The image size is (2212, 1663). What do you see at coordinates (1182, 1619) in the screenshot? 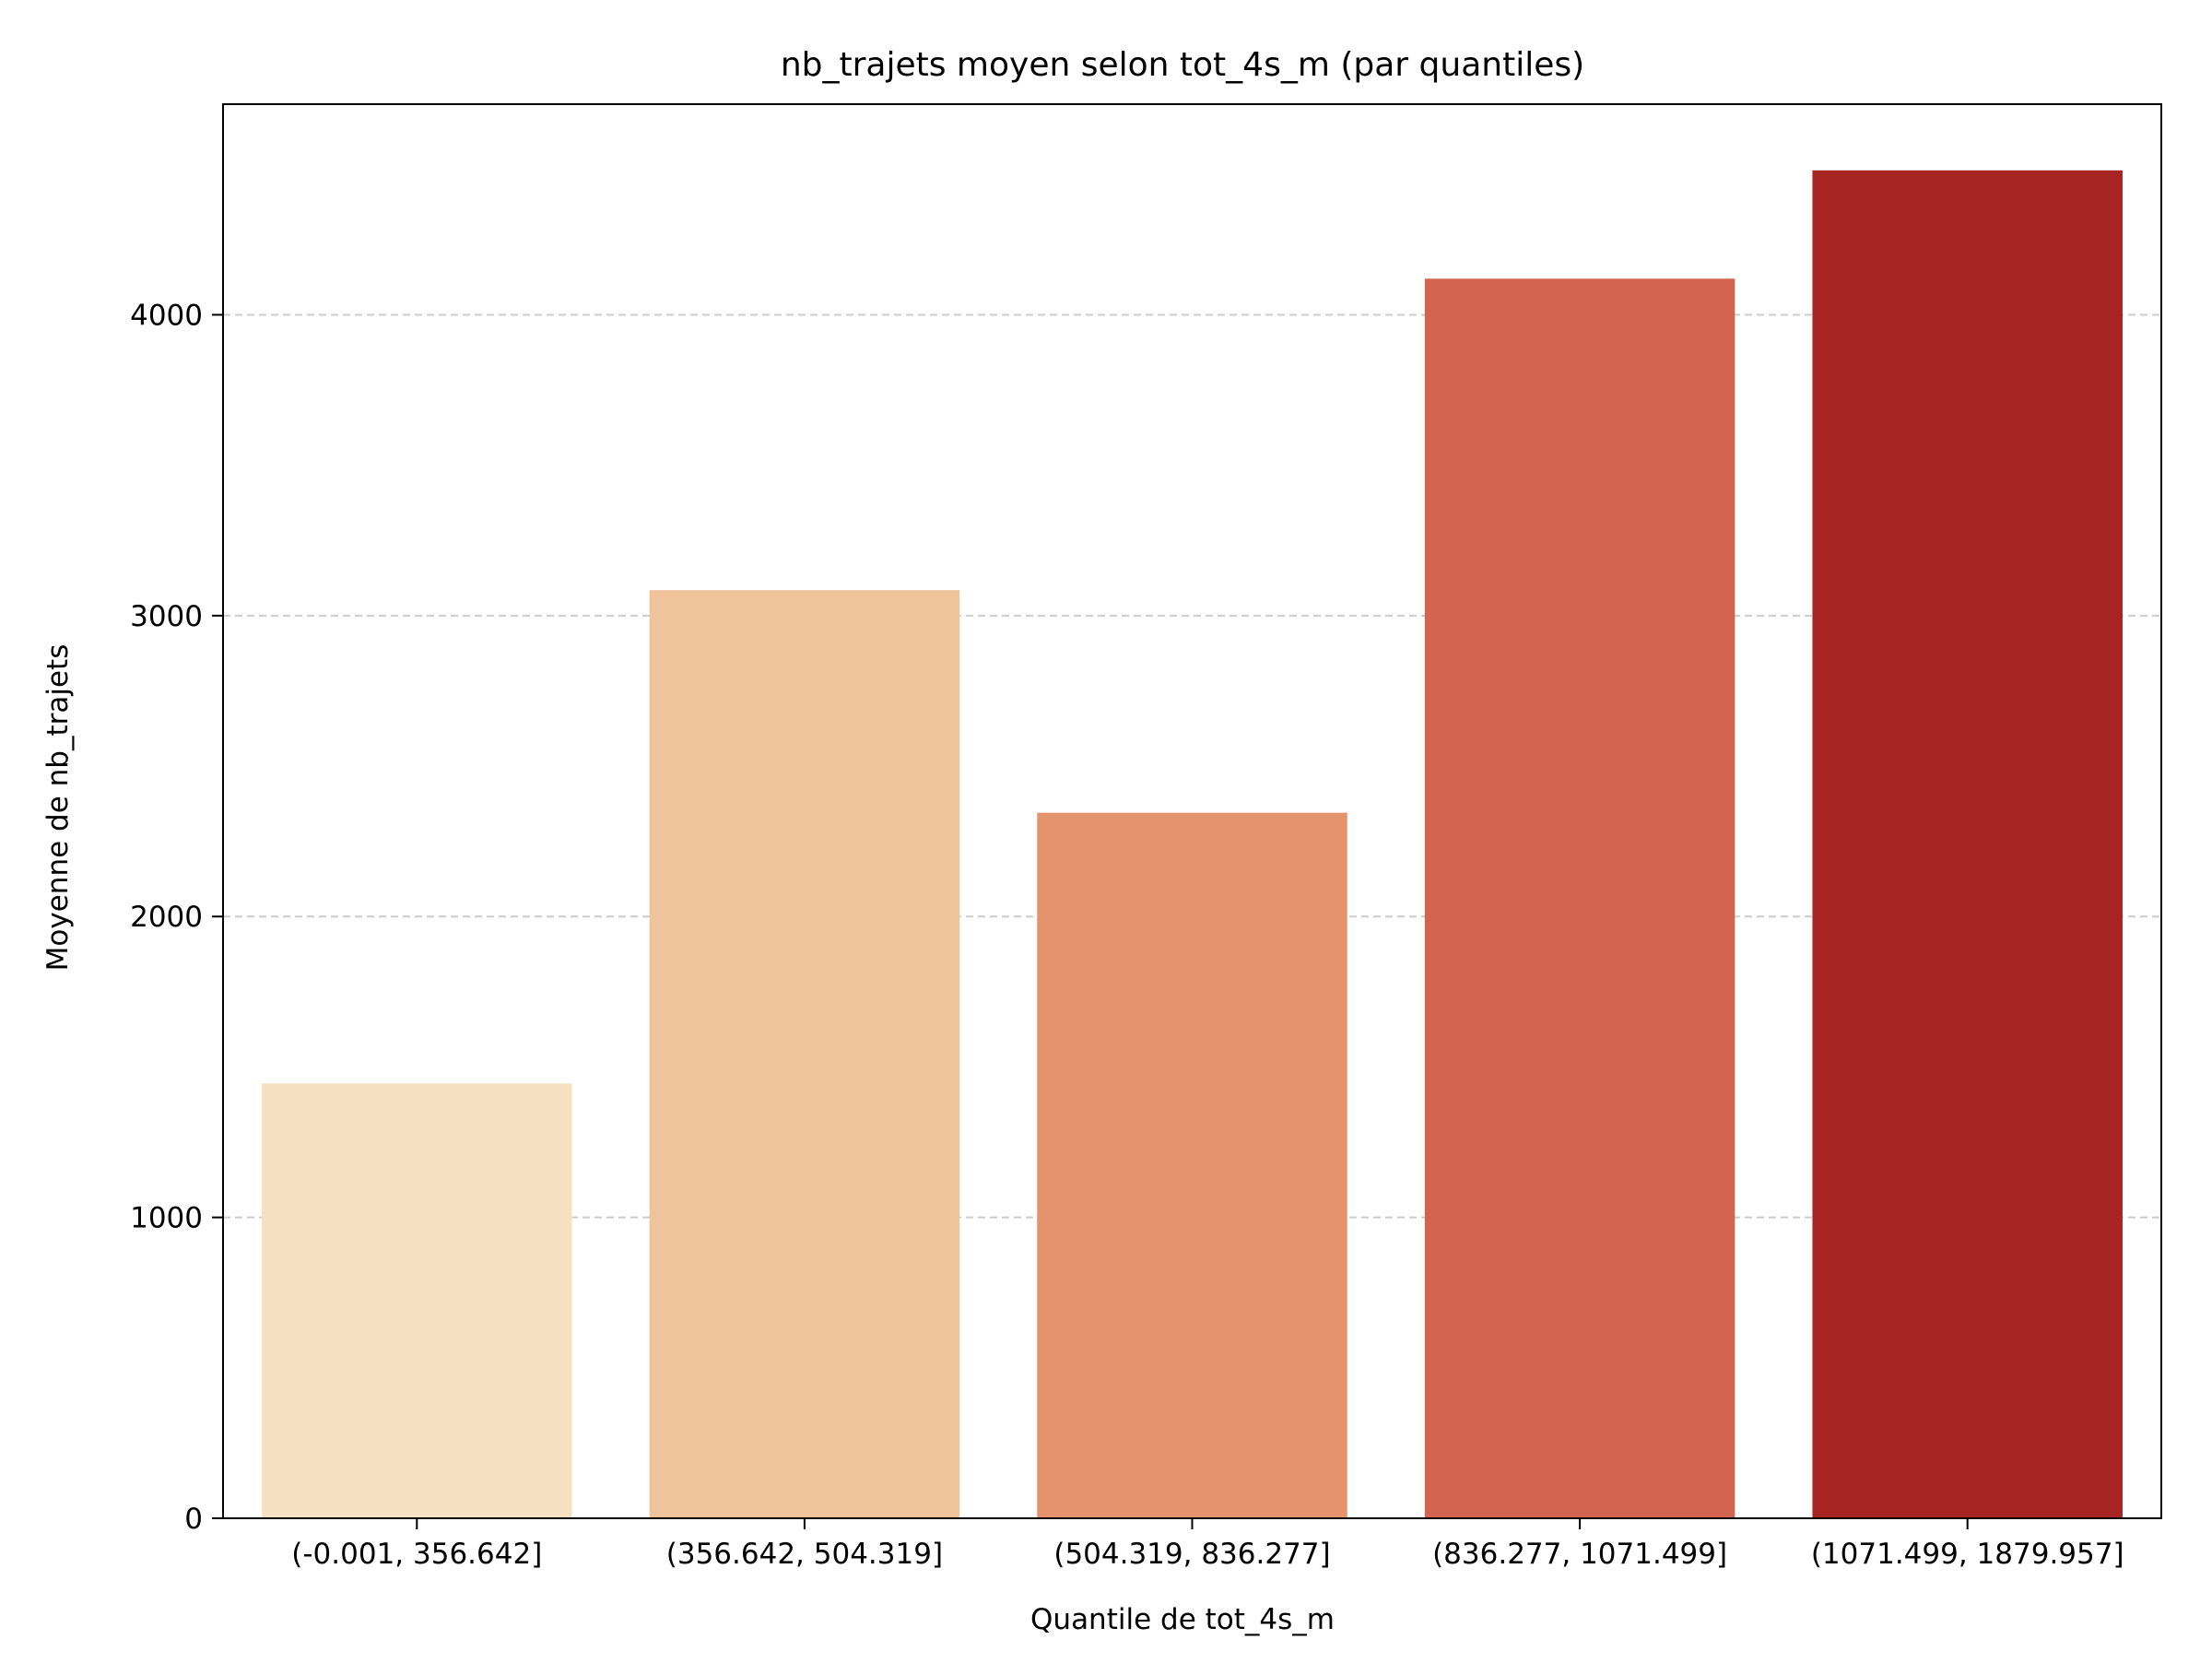
I see `x-axis-label: Quantile de tot_4s_m` at bounding box center [1182, 1619].